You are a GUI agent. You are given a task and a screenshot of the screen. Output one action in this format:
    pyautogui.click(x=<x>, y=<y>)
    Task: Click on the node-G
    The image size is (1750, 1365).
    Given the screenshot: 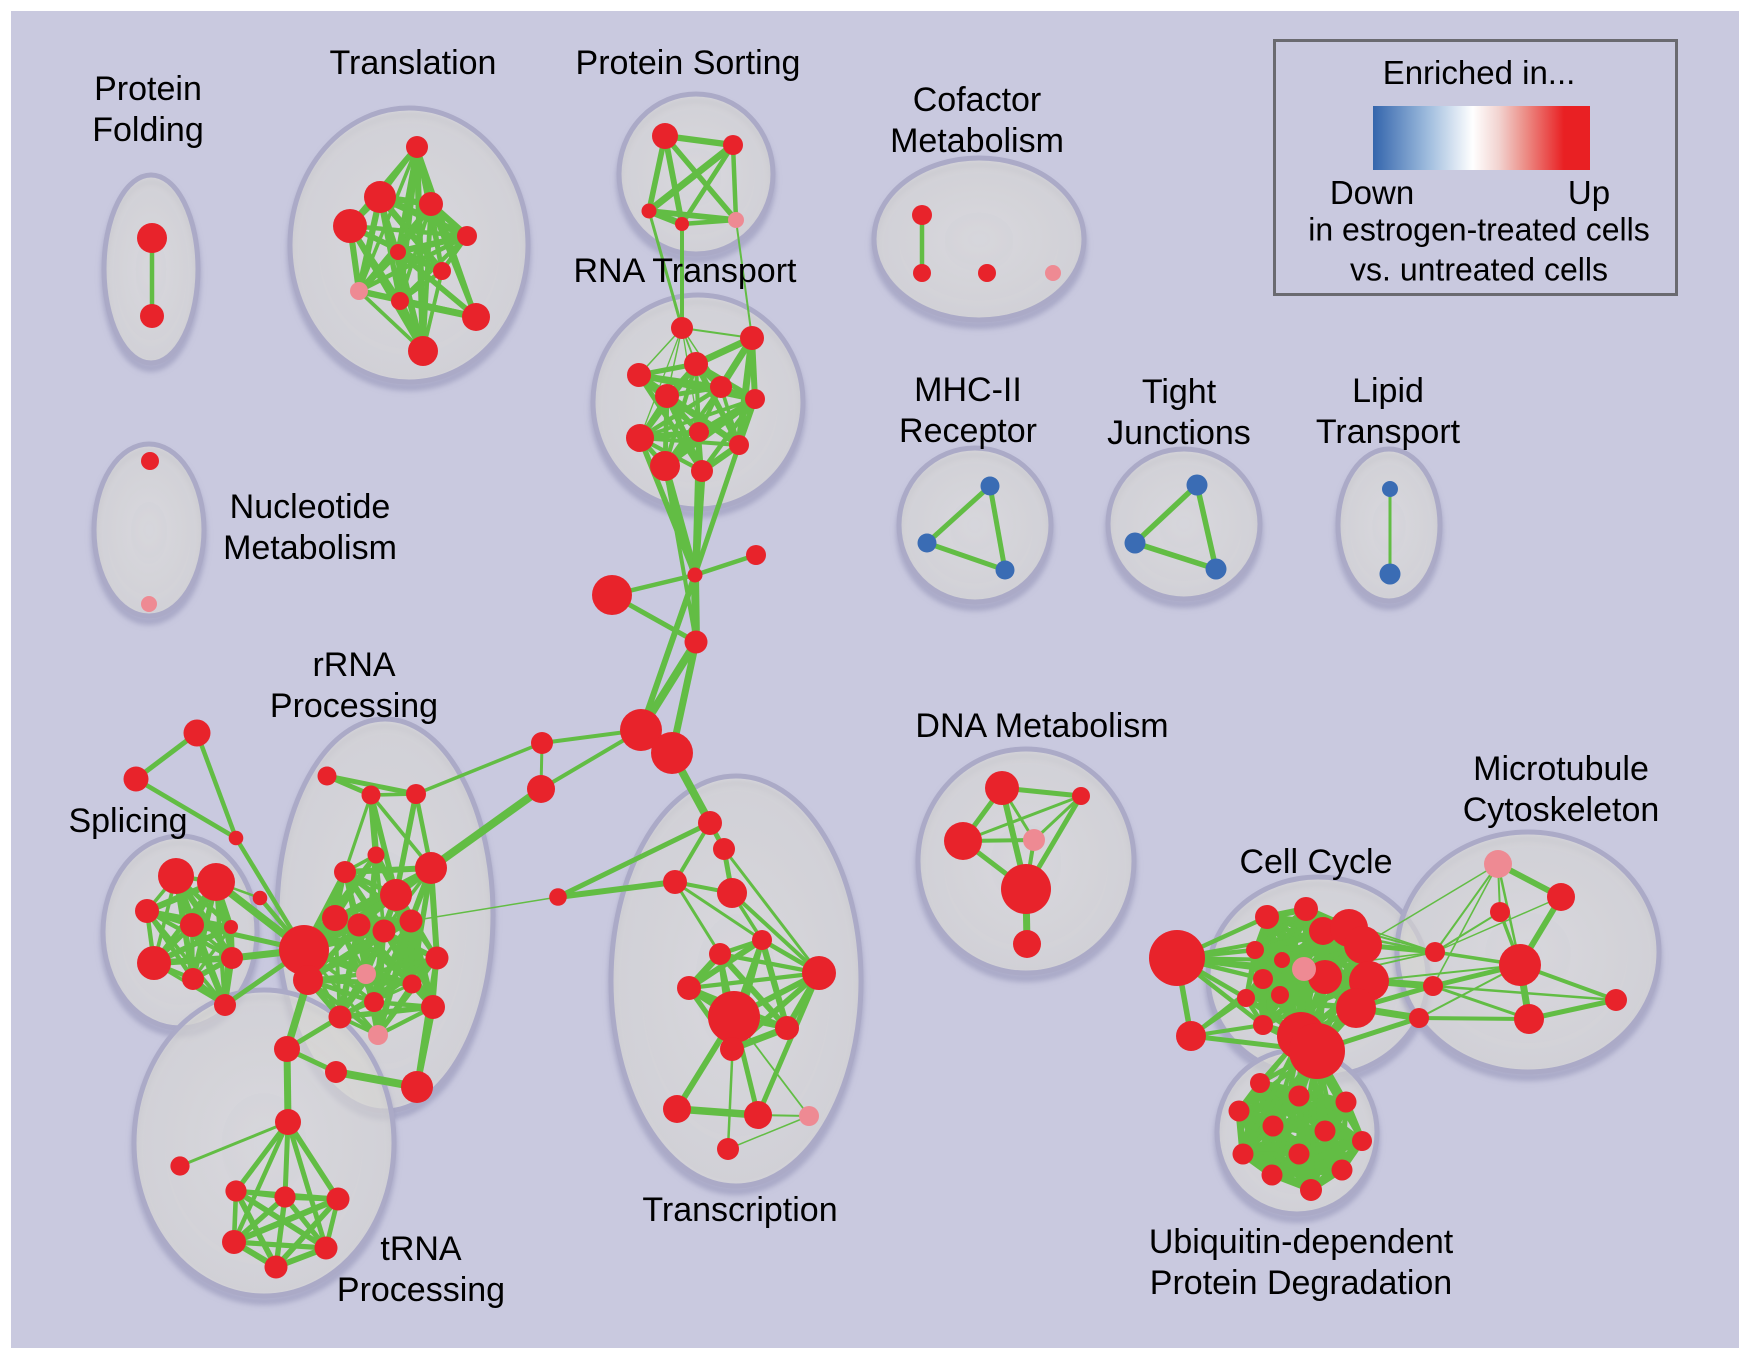 What is the action you would take?
    pyautogui.click(x=1363, y=945)
    